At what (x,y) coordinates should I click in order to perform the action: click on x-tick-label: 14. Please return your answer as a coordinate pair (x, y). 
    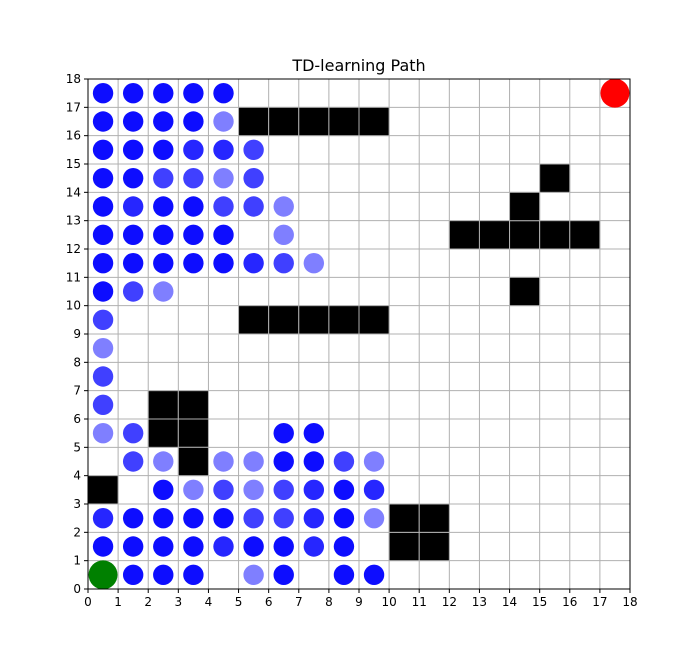
    Looking at the image, I should click on (509, 602).